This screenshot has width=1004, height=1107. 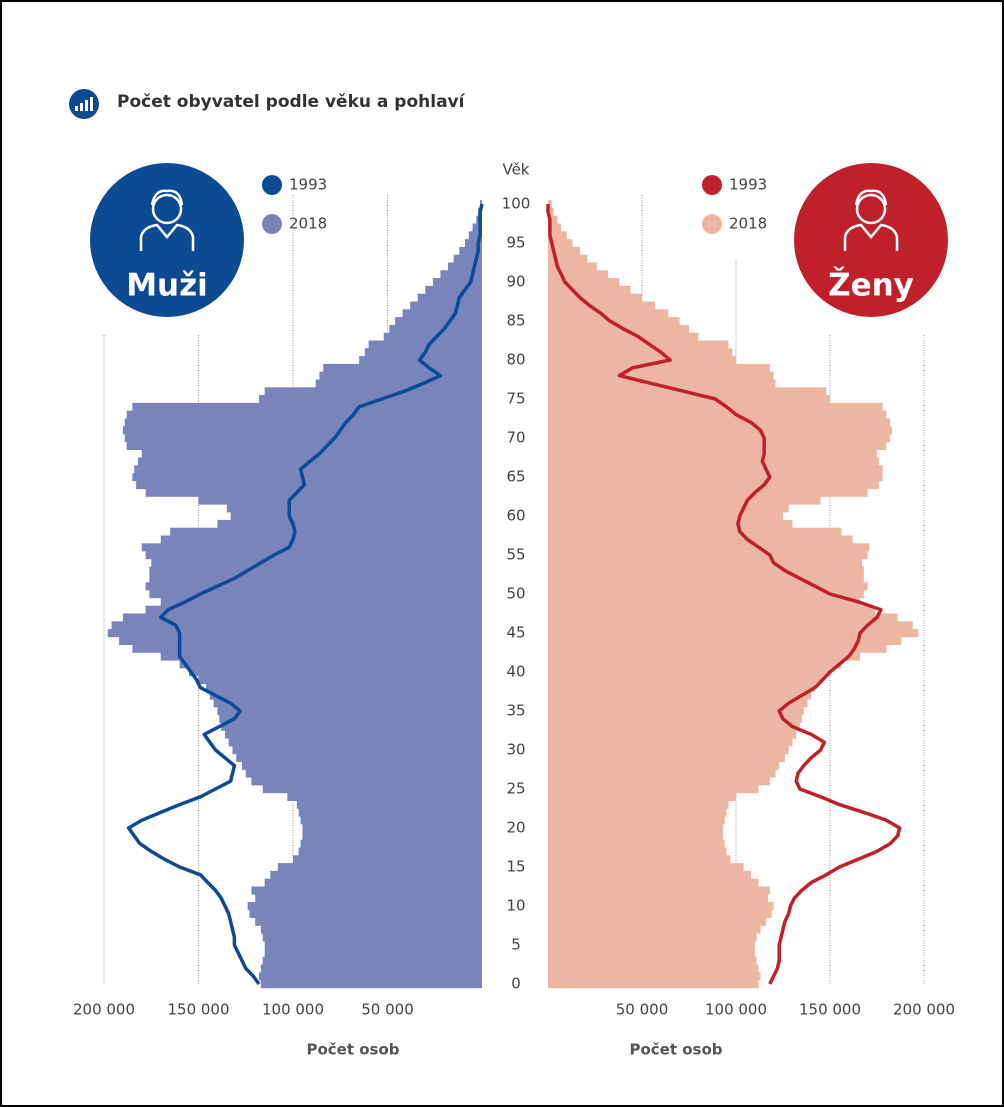 What do you see at coordinates (515, 360) in the screenshot?
I see `y-tick-label: 80` at bounding box center [515, 360].